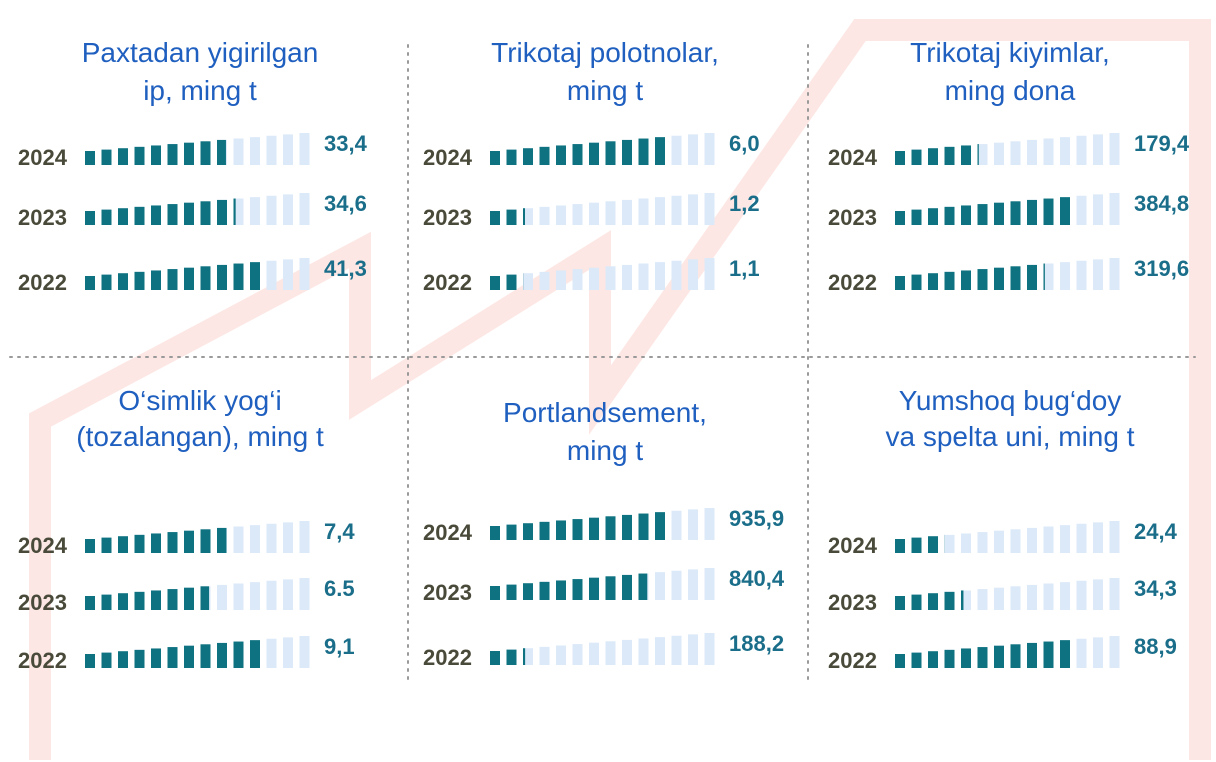  Describe the element at coordinates (605, 52) in the screenshot. I see `panel-title: Trikotaj polotnolar,` at that location.